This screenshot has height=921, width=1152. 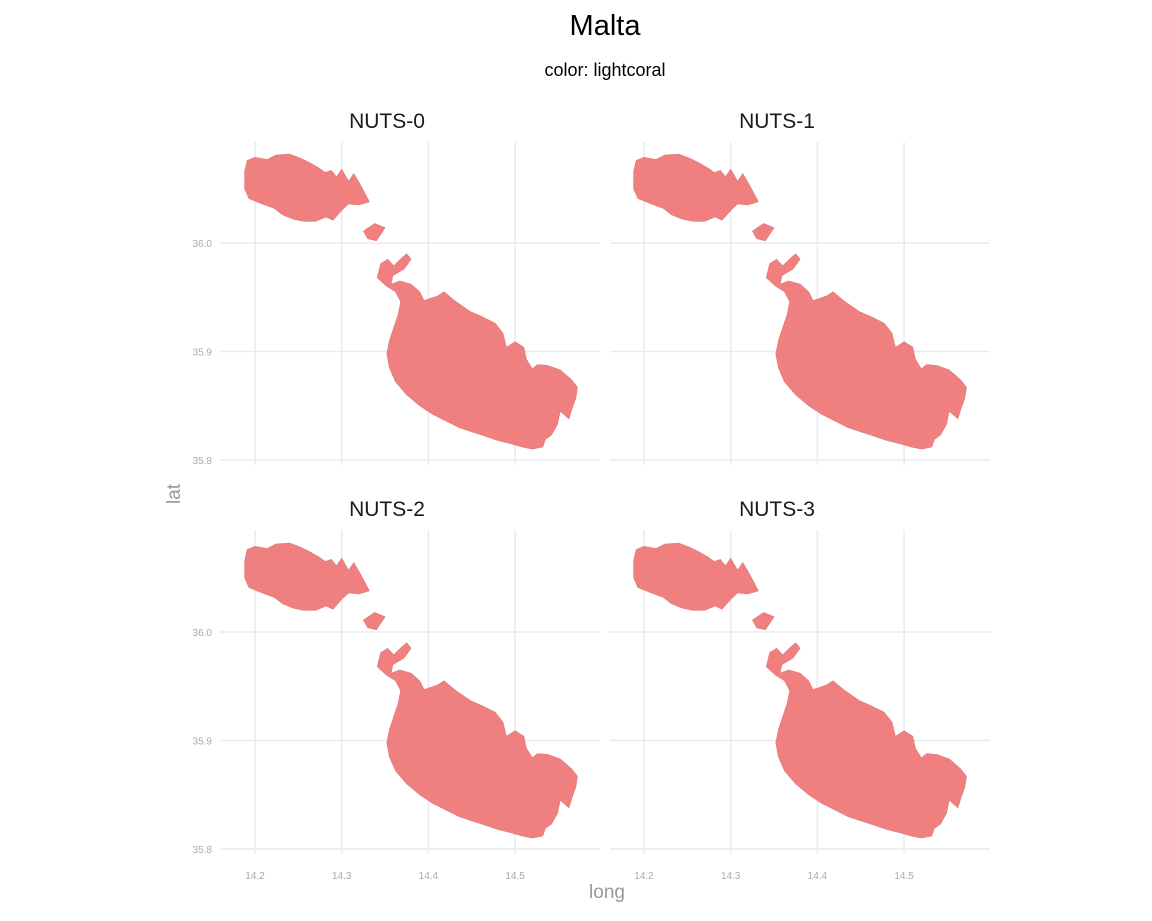 What do you see at coordinates (387, 121) in the screenshot?
I see `facet-strip-label: NUTS-0` at bounding box center [387, 121].